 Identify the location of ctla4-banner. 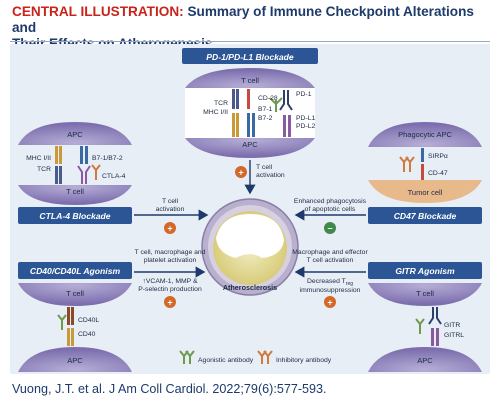
(75, 215).